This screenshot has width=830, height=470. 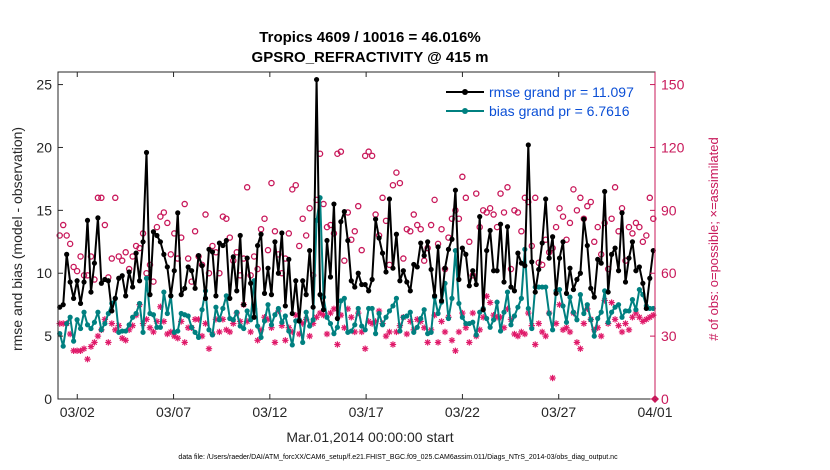 What do you see at coordinates (366, 412) in the screenshot?
I see `x-tick-label: 03/17` at bounding box center [366, 412].